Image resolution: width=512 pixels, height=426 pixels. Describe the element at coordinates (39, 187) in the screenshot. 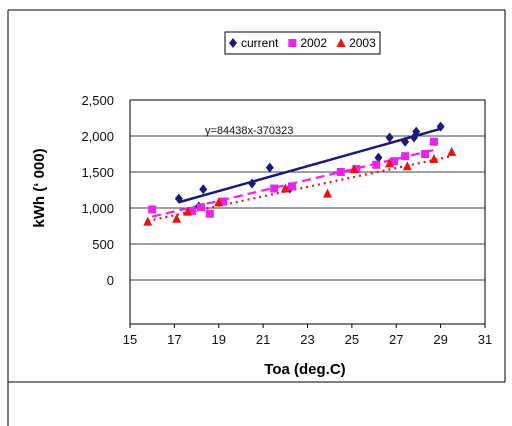

I see `y-axis-title: kWh (‘ 000)` at that location.